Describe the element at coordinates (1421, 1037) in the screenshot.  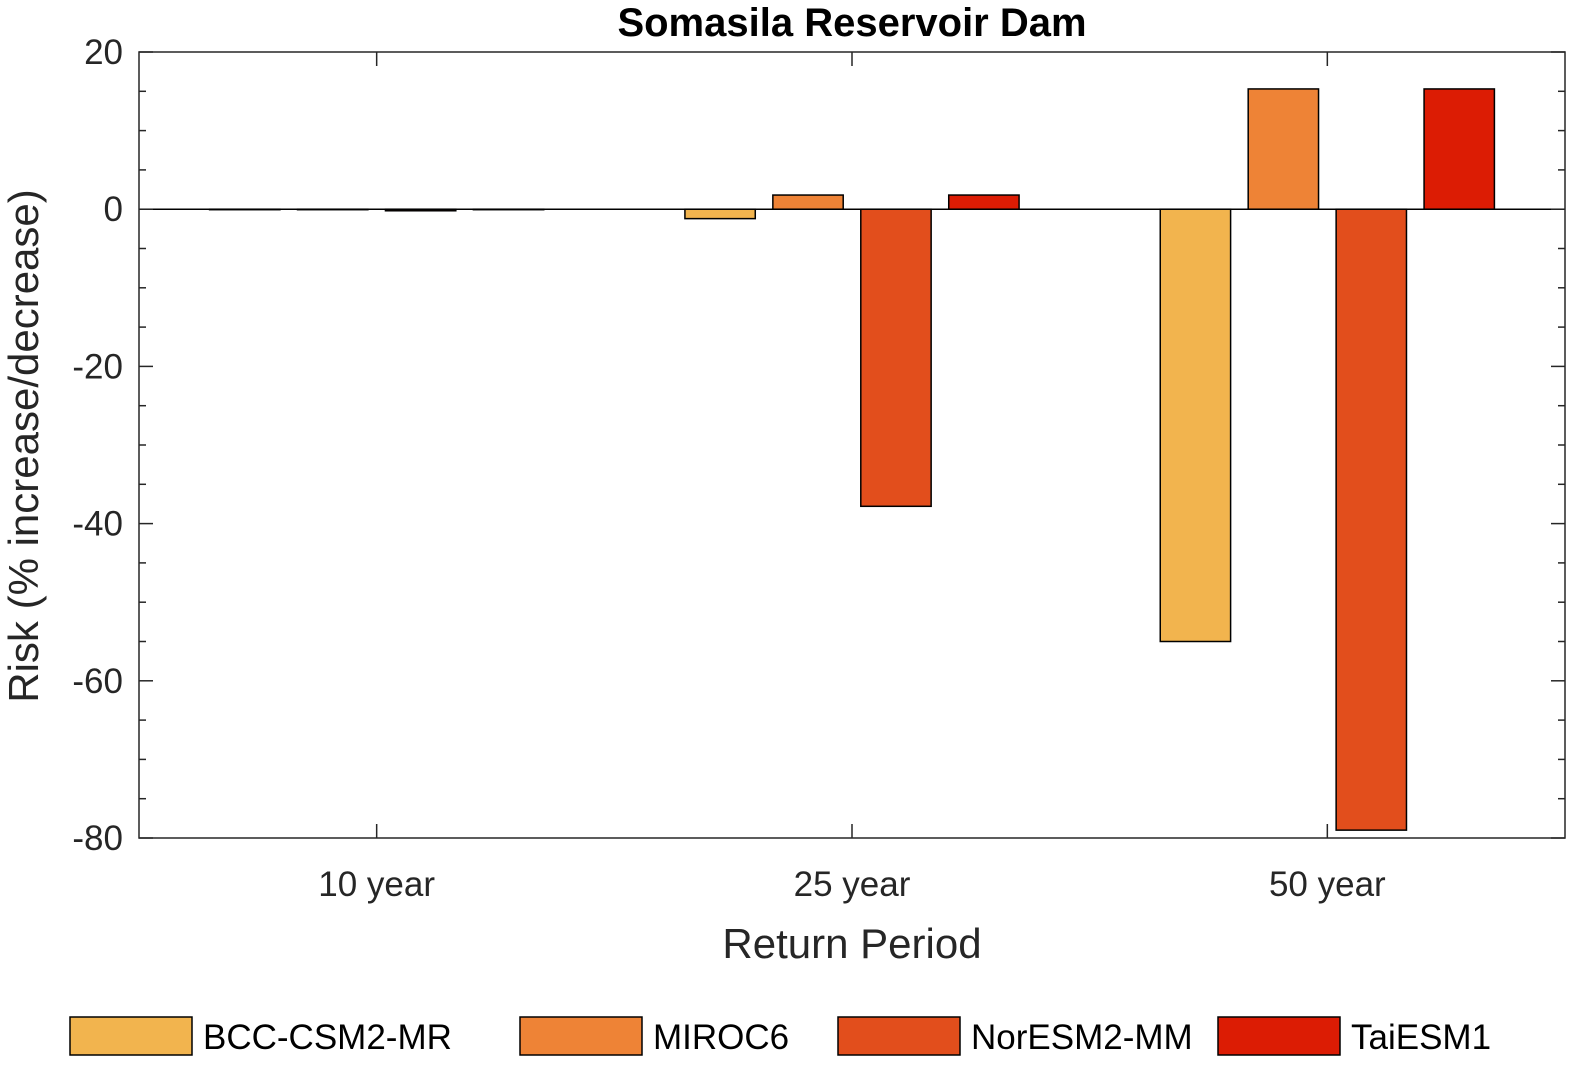
I see `legend-label: TaiESM1` at that location.